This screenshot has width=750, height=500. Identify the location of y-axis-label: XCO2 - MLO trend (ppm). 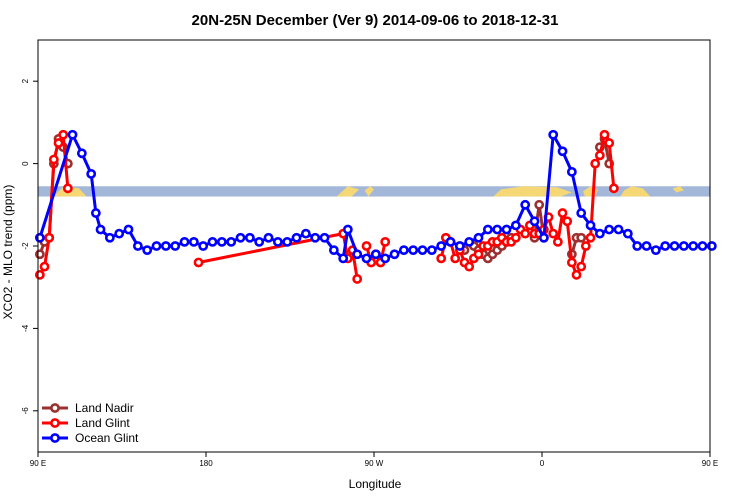
(8, 252).